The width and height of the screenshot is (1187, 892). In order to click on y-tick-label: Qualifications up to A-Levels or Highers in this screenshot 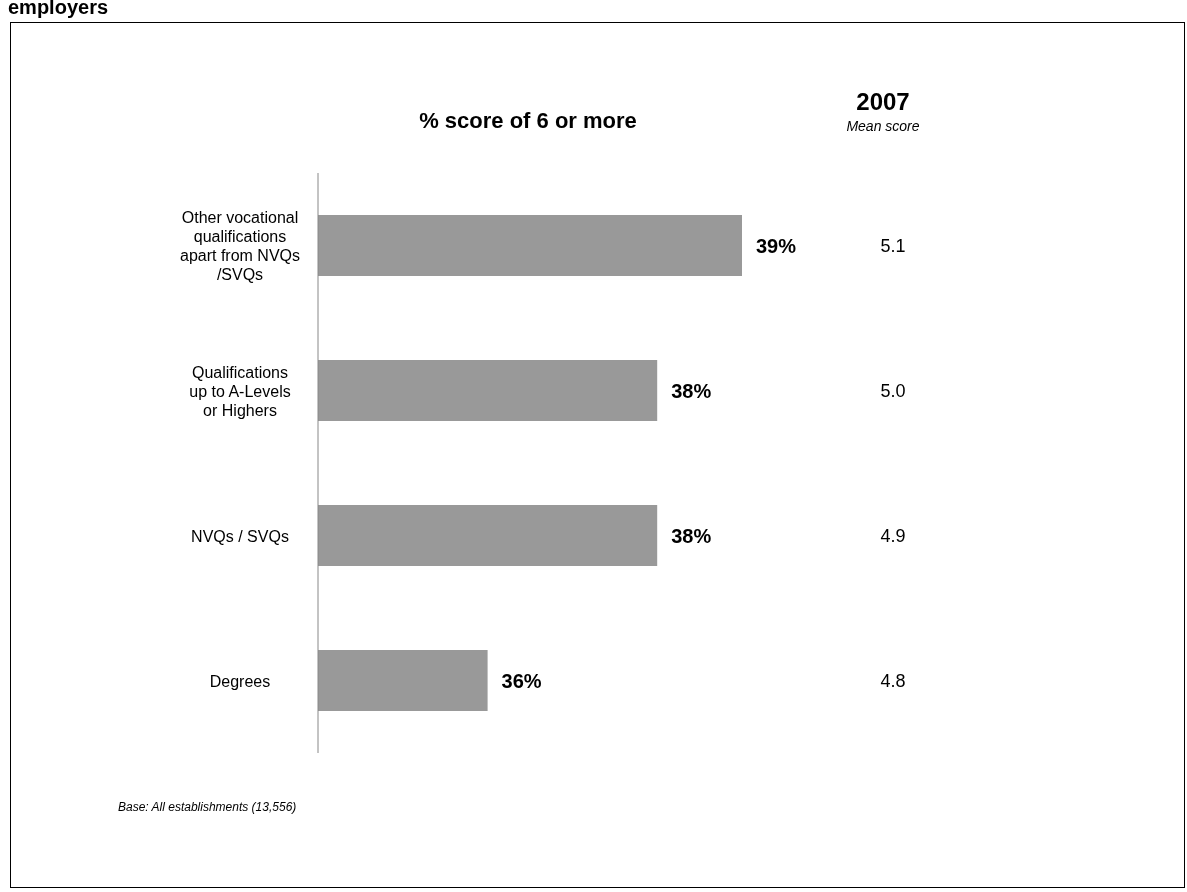, I will do `click(240, 390)`.